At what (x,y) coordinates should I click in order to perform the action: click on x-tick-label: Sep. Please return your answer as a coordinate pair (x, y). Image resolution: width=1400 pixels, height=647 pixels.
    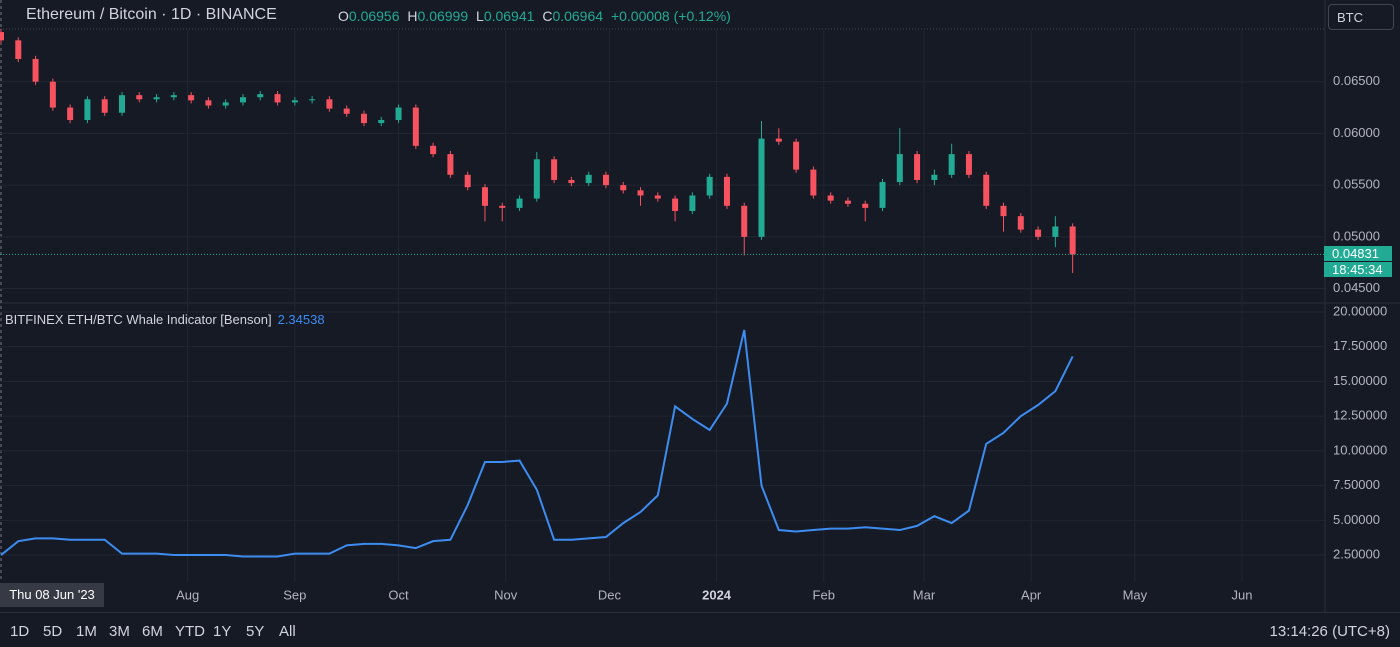
    Looking at the image, I should click on (294, 594).